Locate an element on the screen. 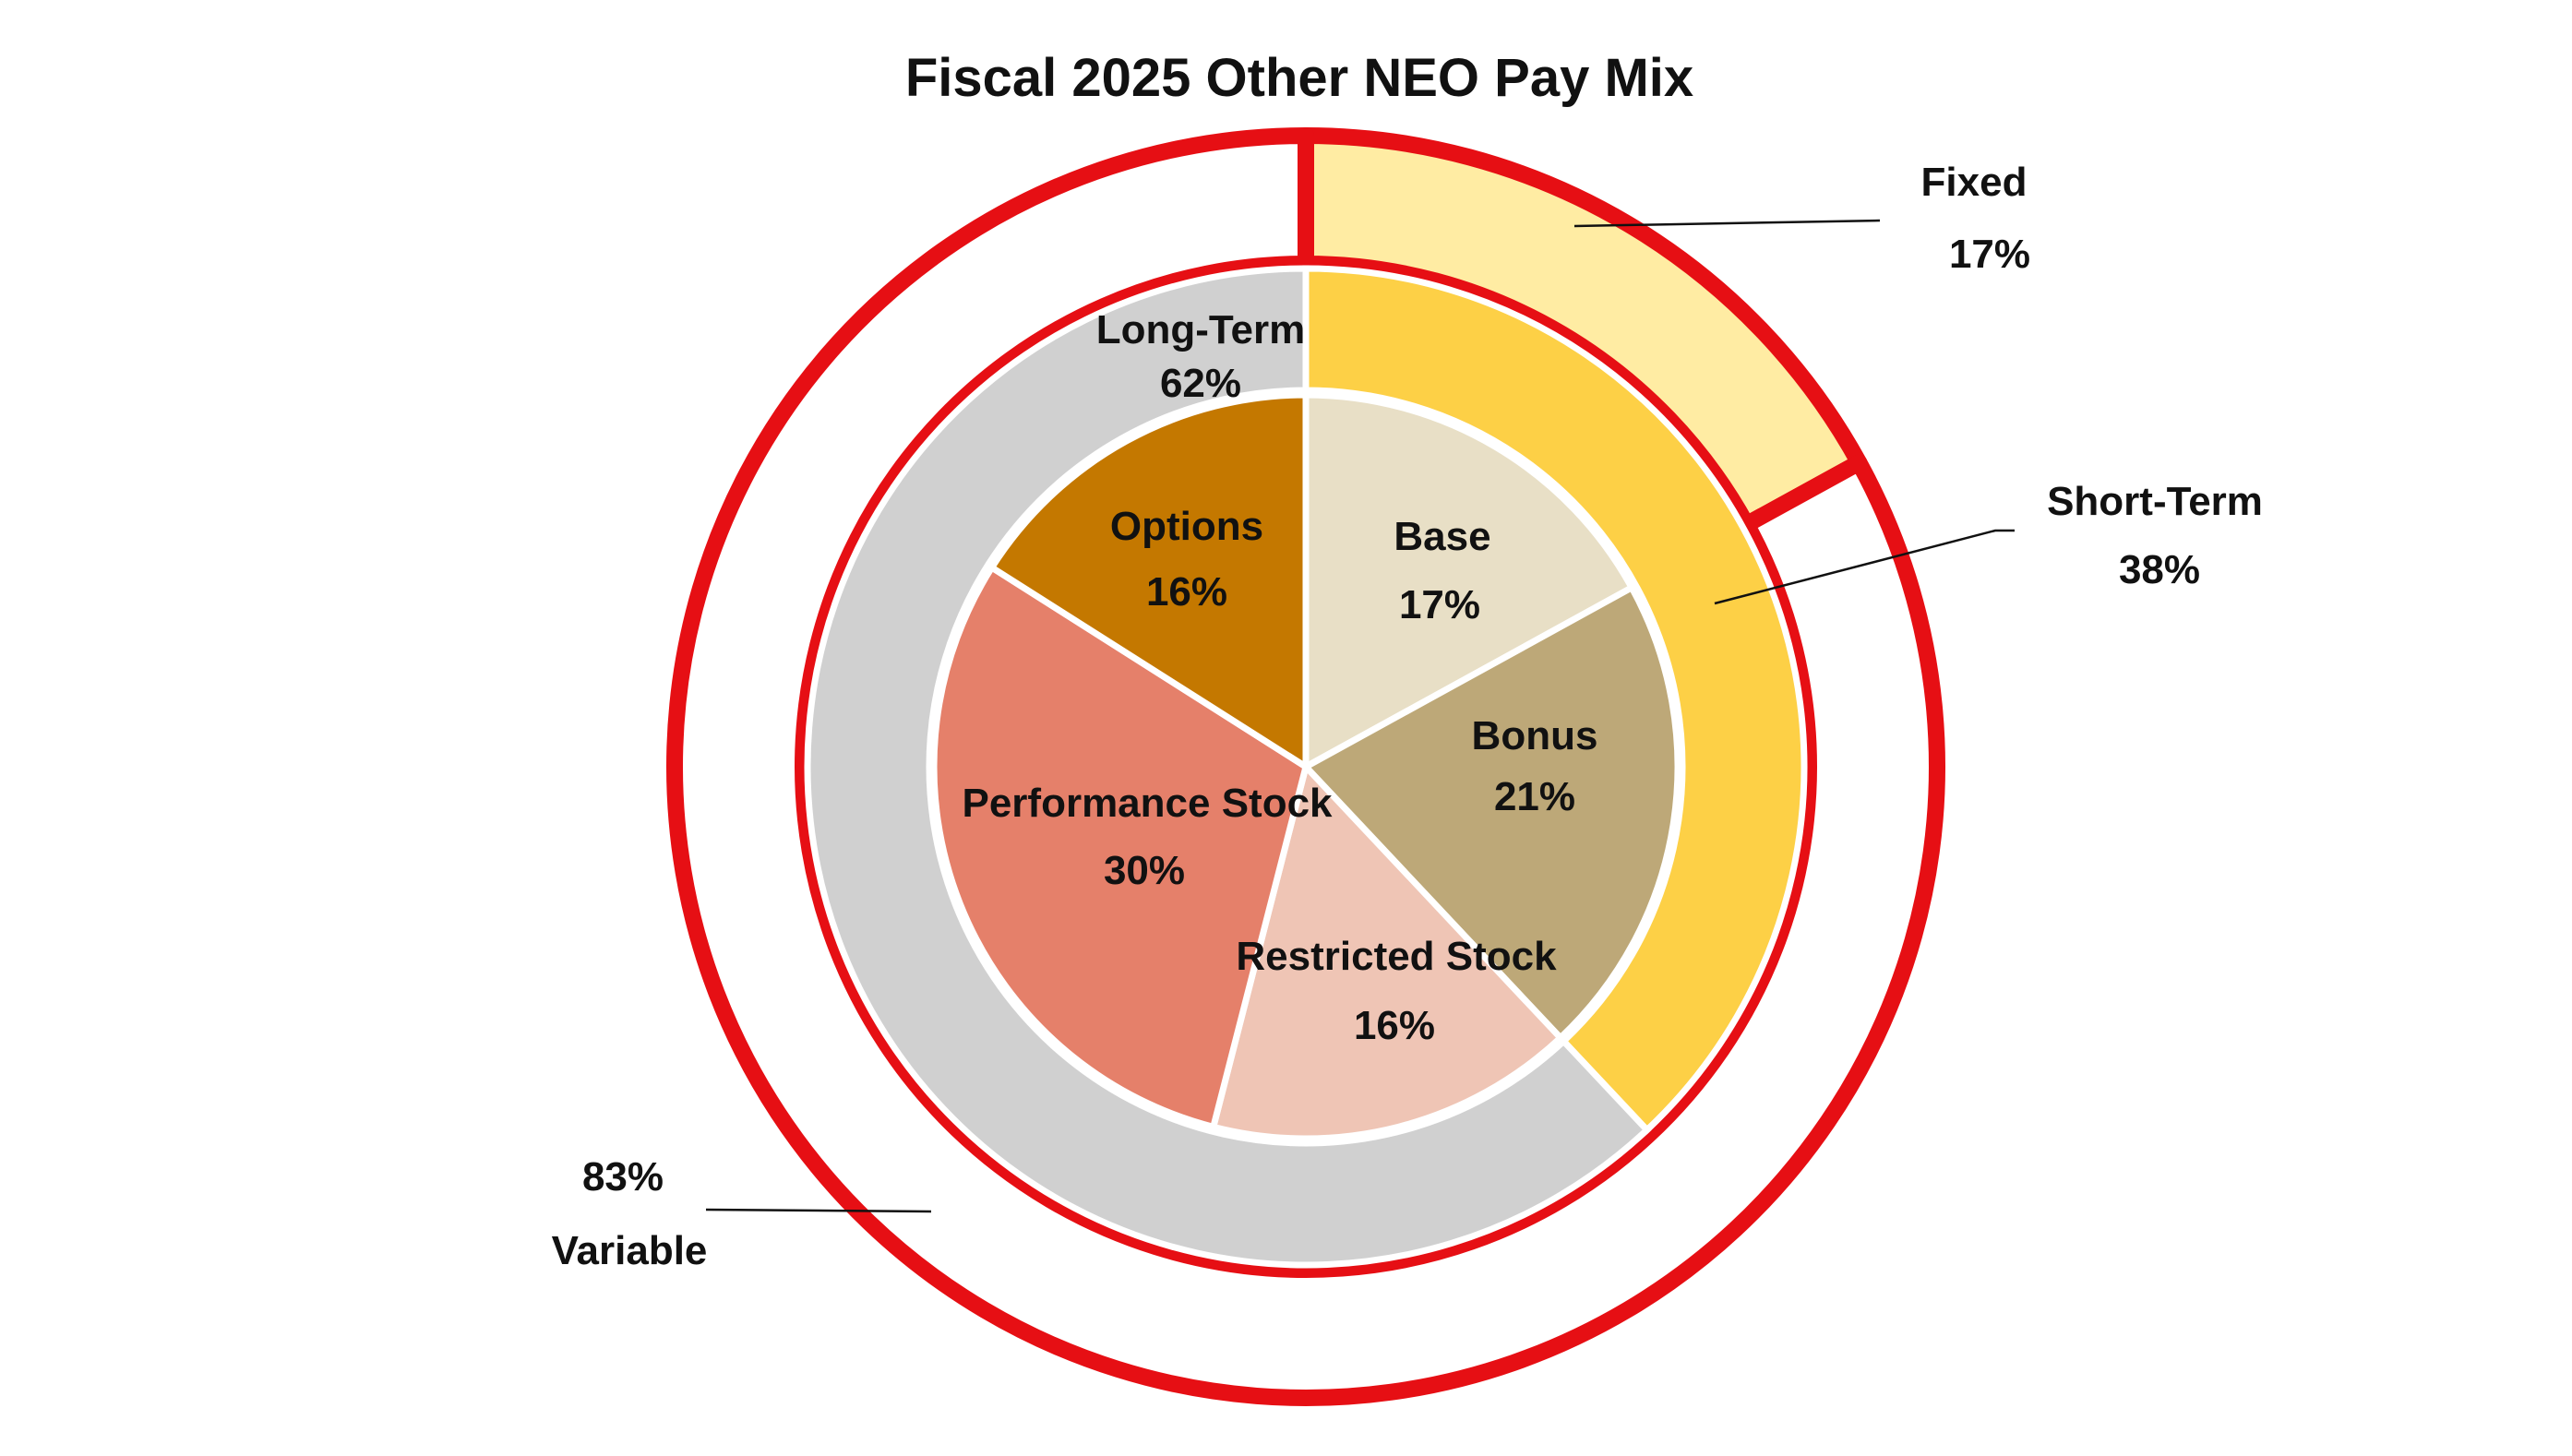  slice-middle-short-term is located at coordinates (1555, 700).